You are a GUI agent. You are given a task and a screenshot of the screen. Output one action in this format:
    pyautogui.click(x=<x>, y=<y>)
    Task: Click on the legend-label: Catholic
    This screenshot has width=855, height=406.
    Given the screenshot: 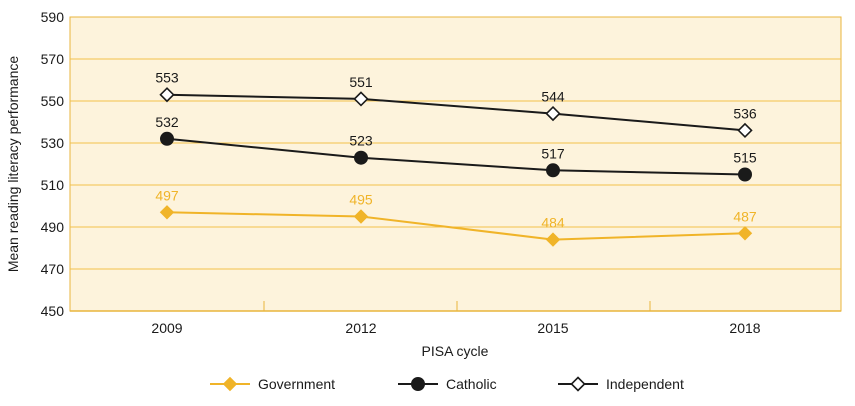 What is the action you would take?
    pyautogui.click(x=471, y=384)
    